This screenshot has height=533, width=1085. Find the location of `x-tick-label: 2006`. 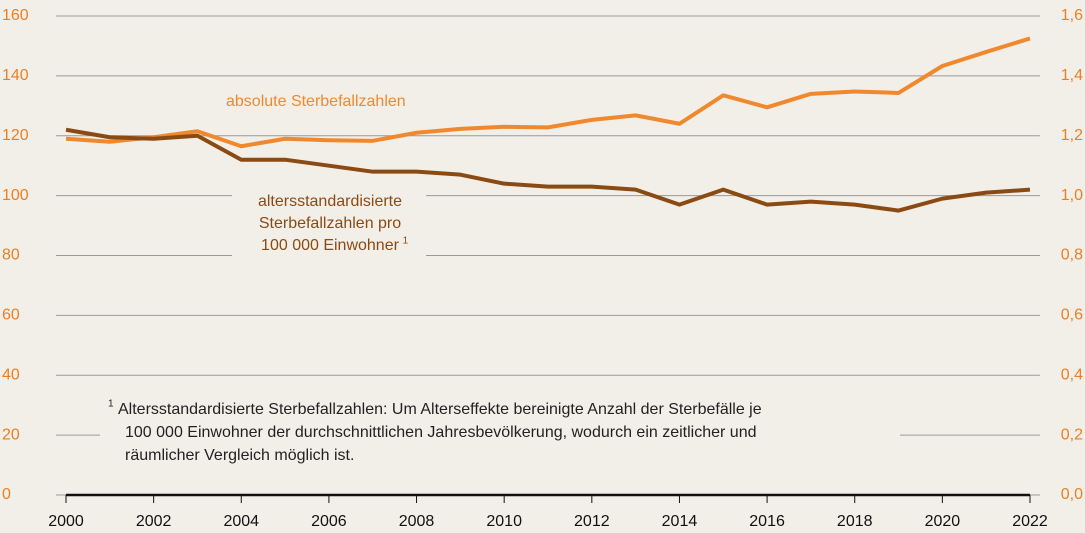

x-tick-label: 2006 is located at coordinates (329, 521).